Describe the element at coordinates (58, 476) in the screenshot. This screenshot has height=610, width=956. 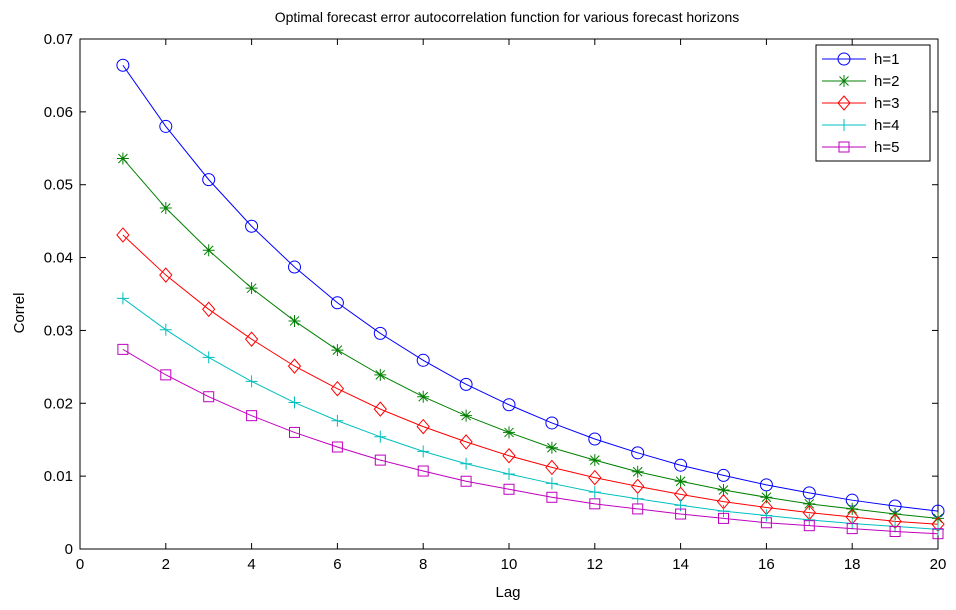
I see `y-tick-label: 0.01` at that location.